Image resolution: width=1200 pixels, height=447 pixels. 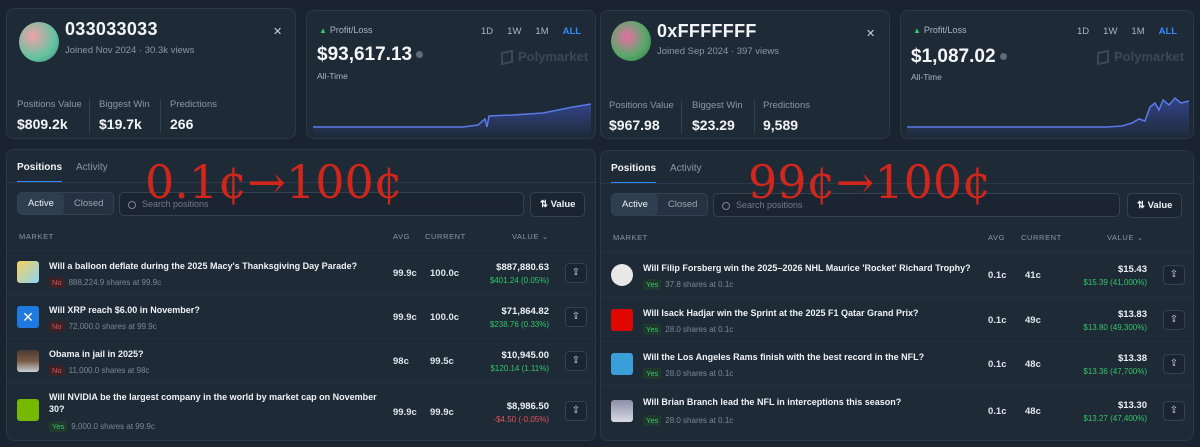 What do you see at coordinates (28, 361) in the screenshot?
I see `obama-photo` at bounding box center [28, 361].